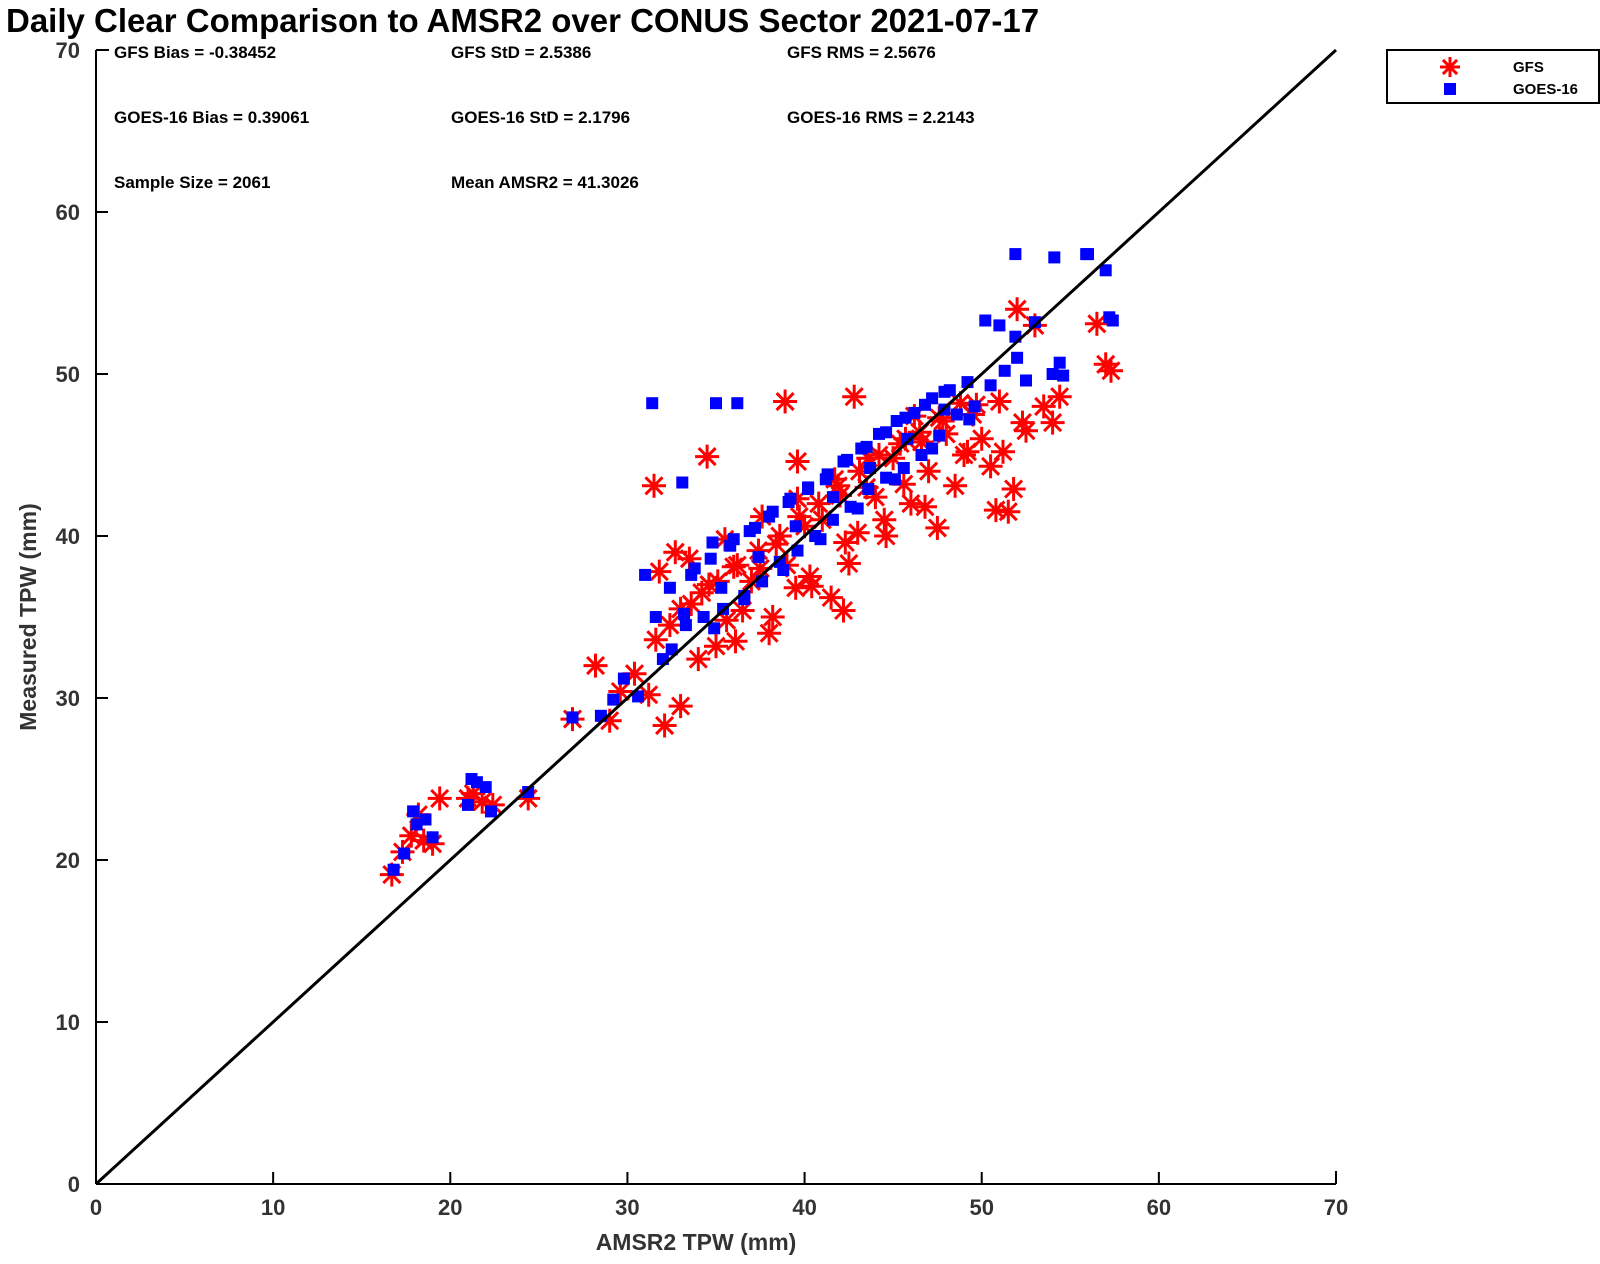 This screenshot has width=1600, height=1264. I want to click on x-tick-label: 50, so click(981, 1207).